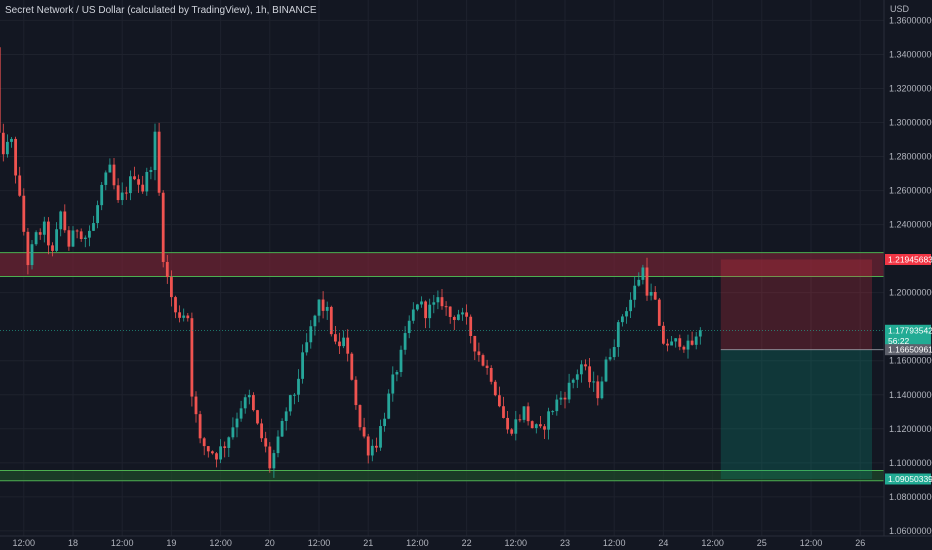  Describe the element at coordinates (910, 395) in the screenshot. I see `price-axis-tick-label: 1.14000000` at that location.